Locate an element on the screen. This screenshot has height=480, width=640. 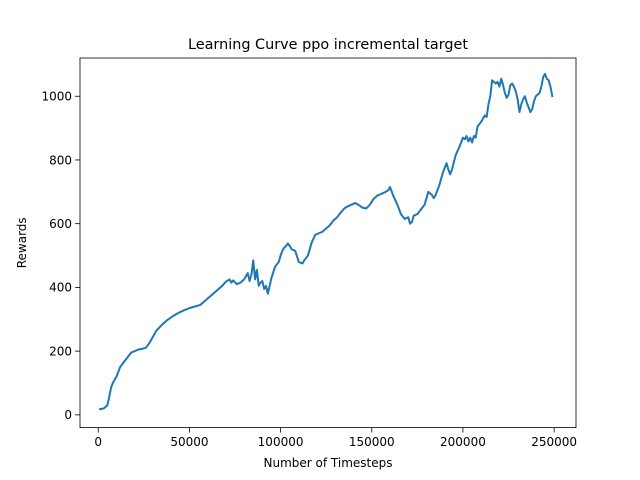
y-axis-ticks: 0 200 400 600 800 1000 is located at coordinates (60, 256).